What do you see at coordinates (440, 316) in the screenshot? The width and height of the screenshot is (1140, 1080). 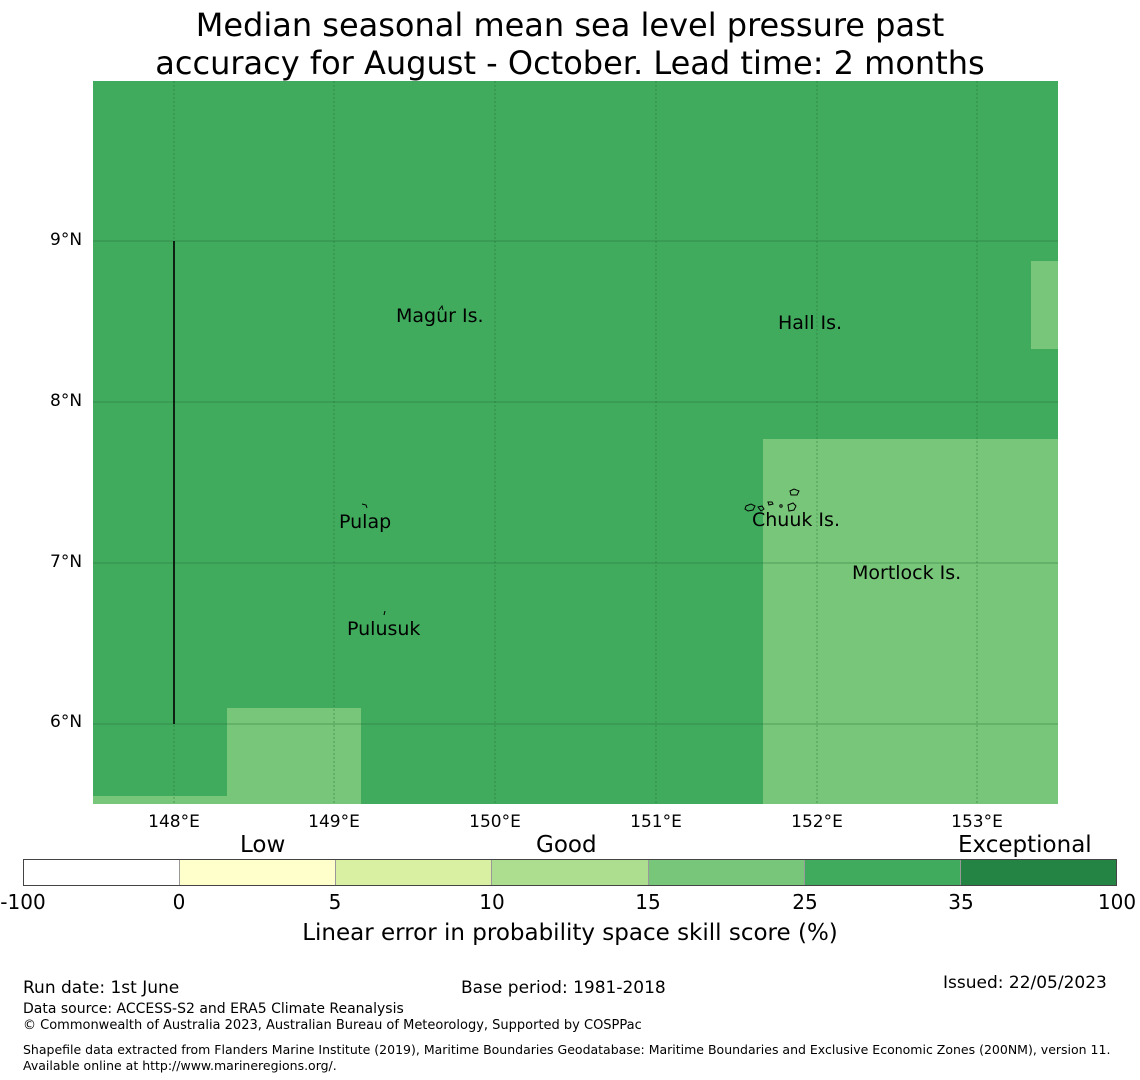 I see `place-label-magur: Magur Is.` at bounding box center [440, 316].